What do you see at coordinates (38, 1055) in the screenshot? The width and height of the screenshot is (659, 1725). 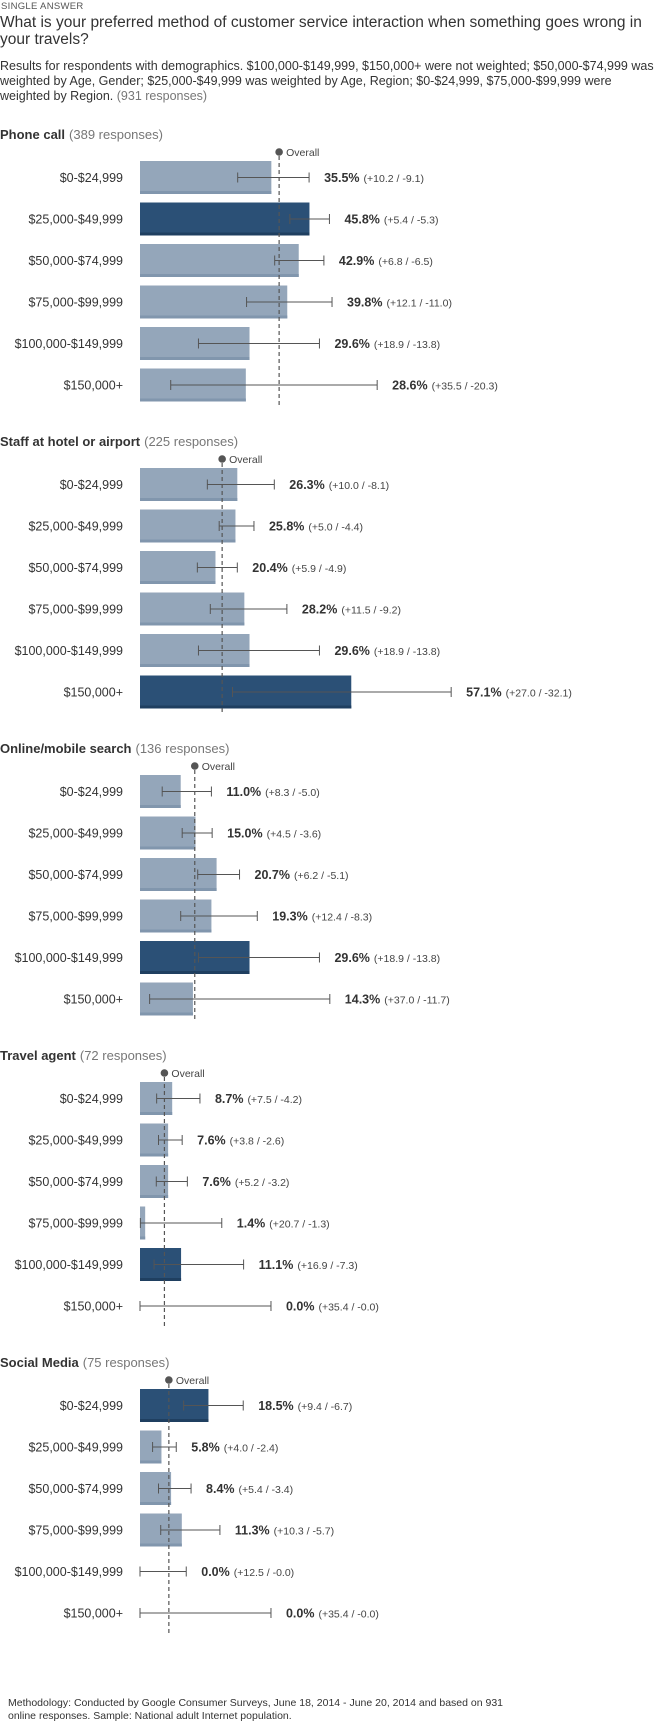 I see `chart-title-text: Travel agent` at bounding box center [38, 1055].